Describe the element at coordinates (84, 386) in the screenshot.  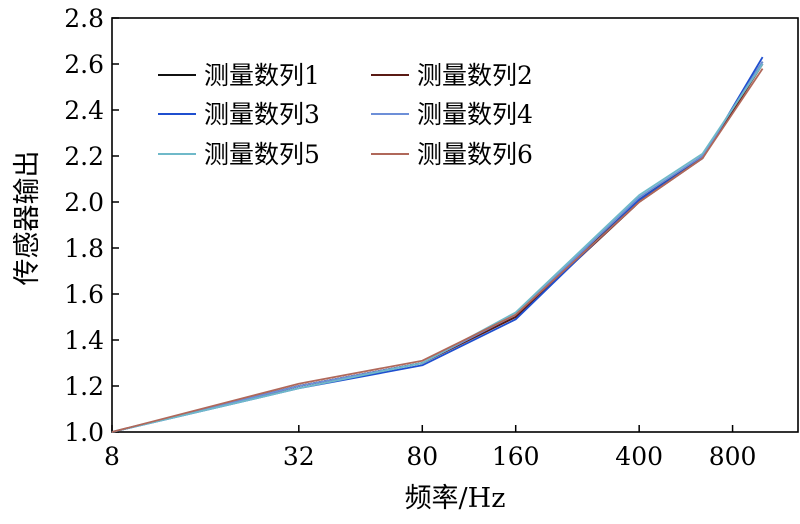
I see `y-tick-label: 1.2` at that location.